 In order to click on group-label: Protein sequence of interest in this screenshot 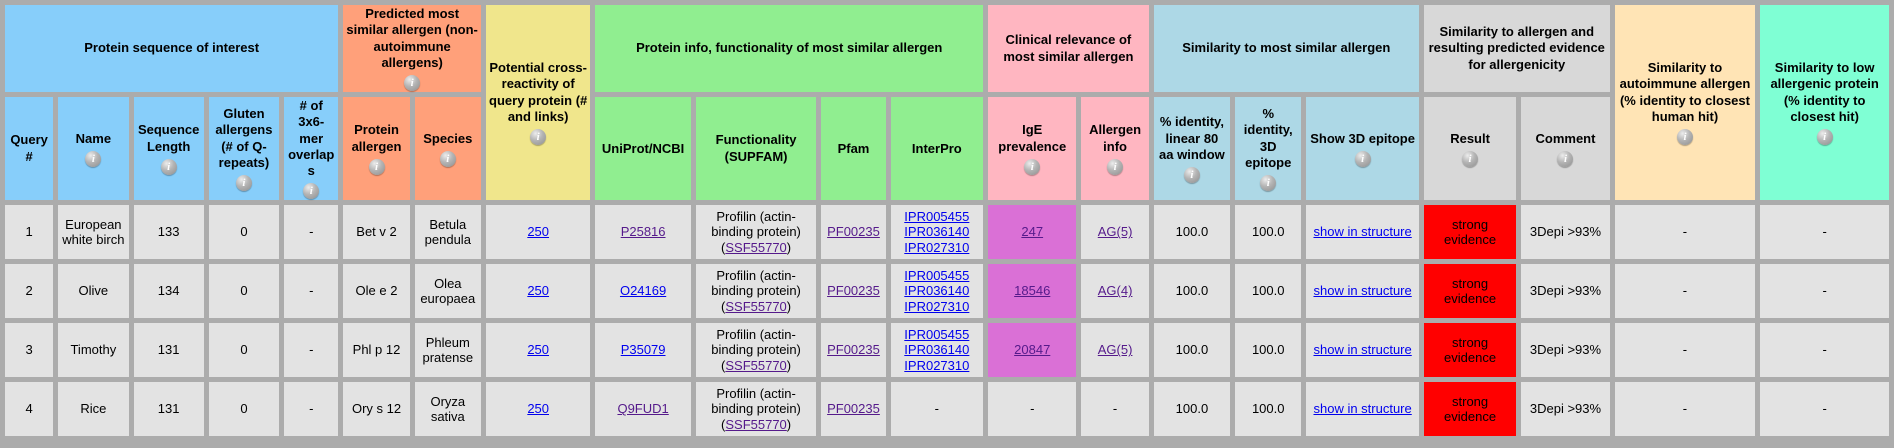, I will do `click(172, 48)`.